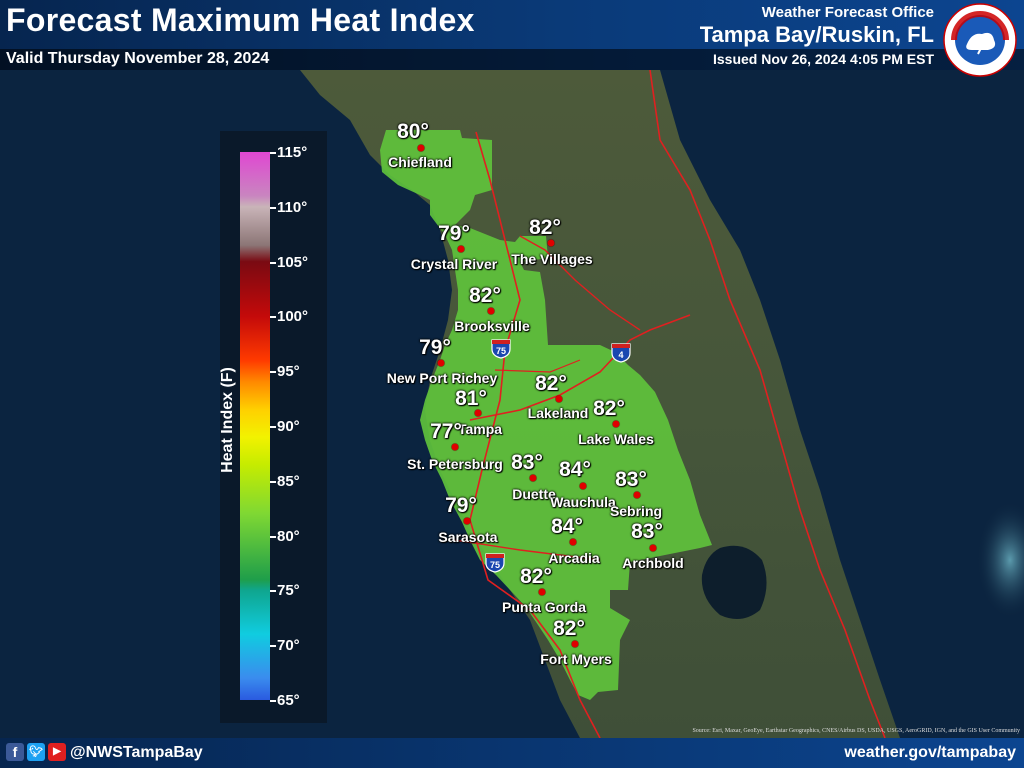 This screenshot has width=1024, height=768. What do you see at coordinates (616, 439) in the screenshot?
I see `city-name: Lake Wales` at bounding box center [616, 439].